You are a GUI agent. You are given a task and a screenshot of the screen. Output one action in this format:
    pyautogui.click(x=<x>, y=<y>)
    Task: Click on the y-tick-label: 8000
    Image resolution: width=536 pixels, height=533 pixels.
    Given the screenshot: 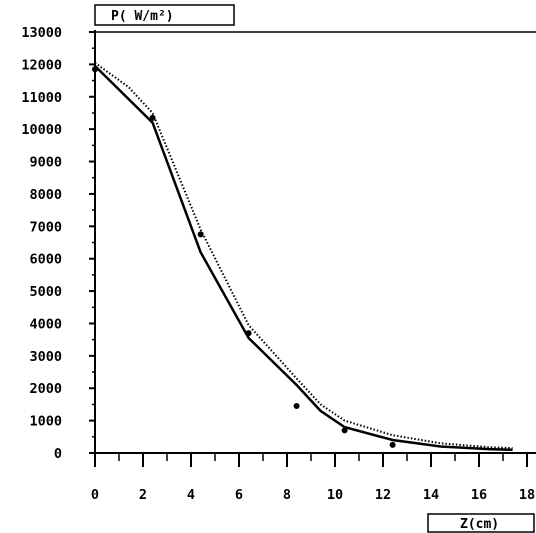 What is the action you would take?
    pyautogui.click(x=45, y=195)
    